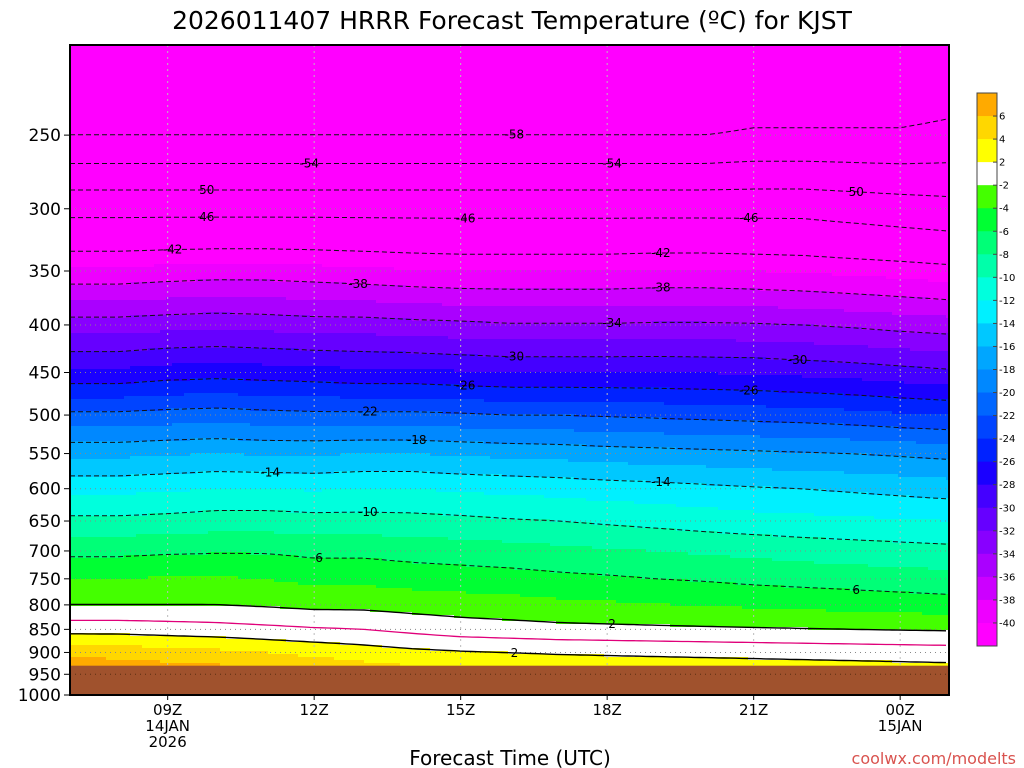 The image size is (1024, 768). Describe the element at coordinates (1007, 508) in the screenshot. I see `colorbar-label: -30` at that location.